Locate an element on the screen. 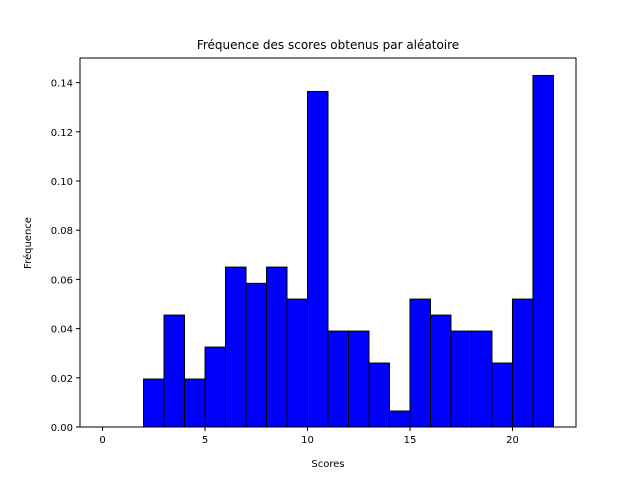 This screenshot has width=640, height=480. y-axis-label: Fréquence is located at coordinates (28, 243).